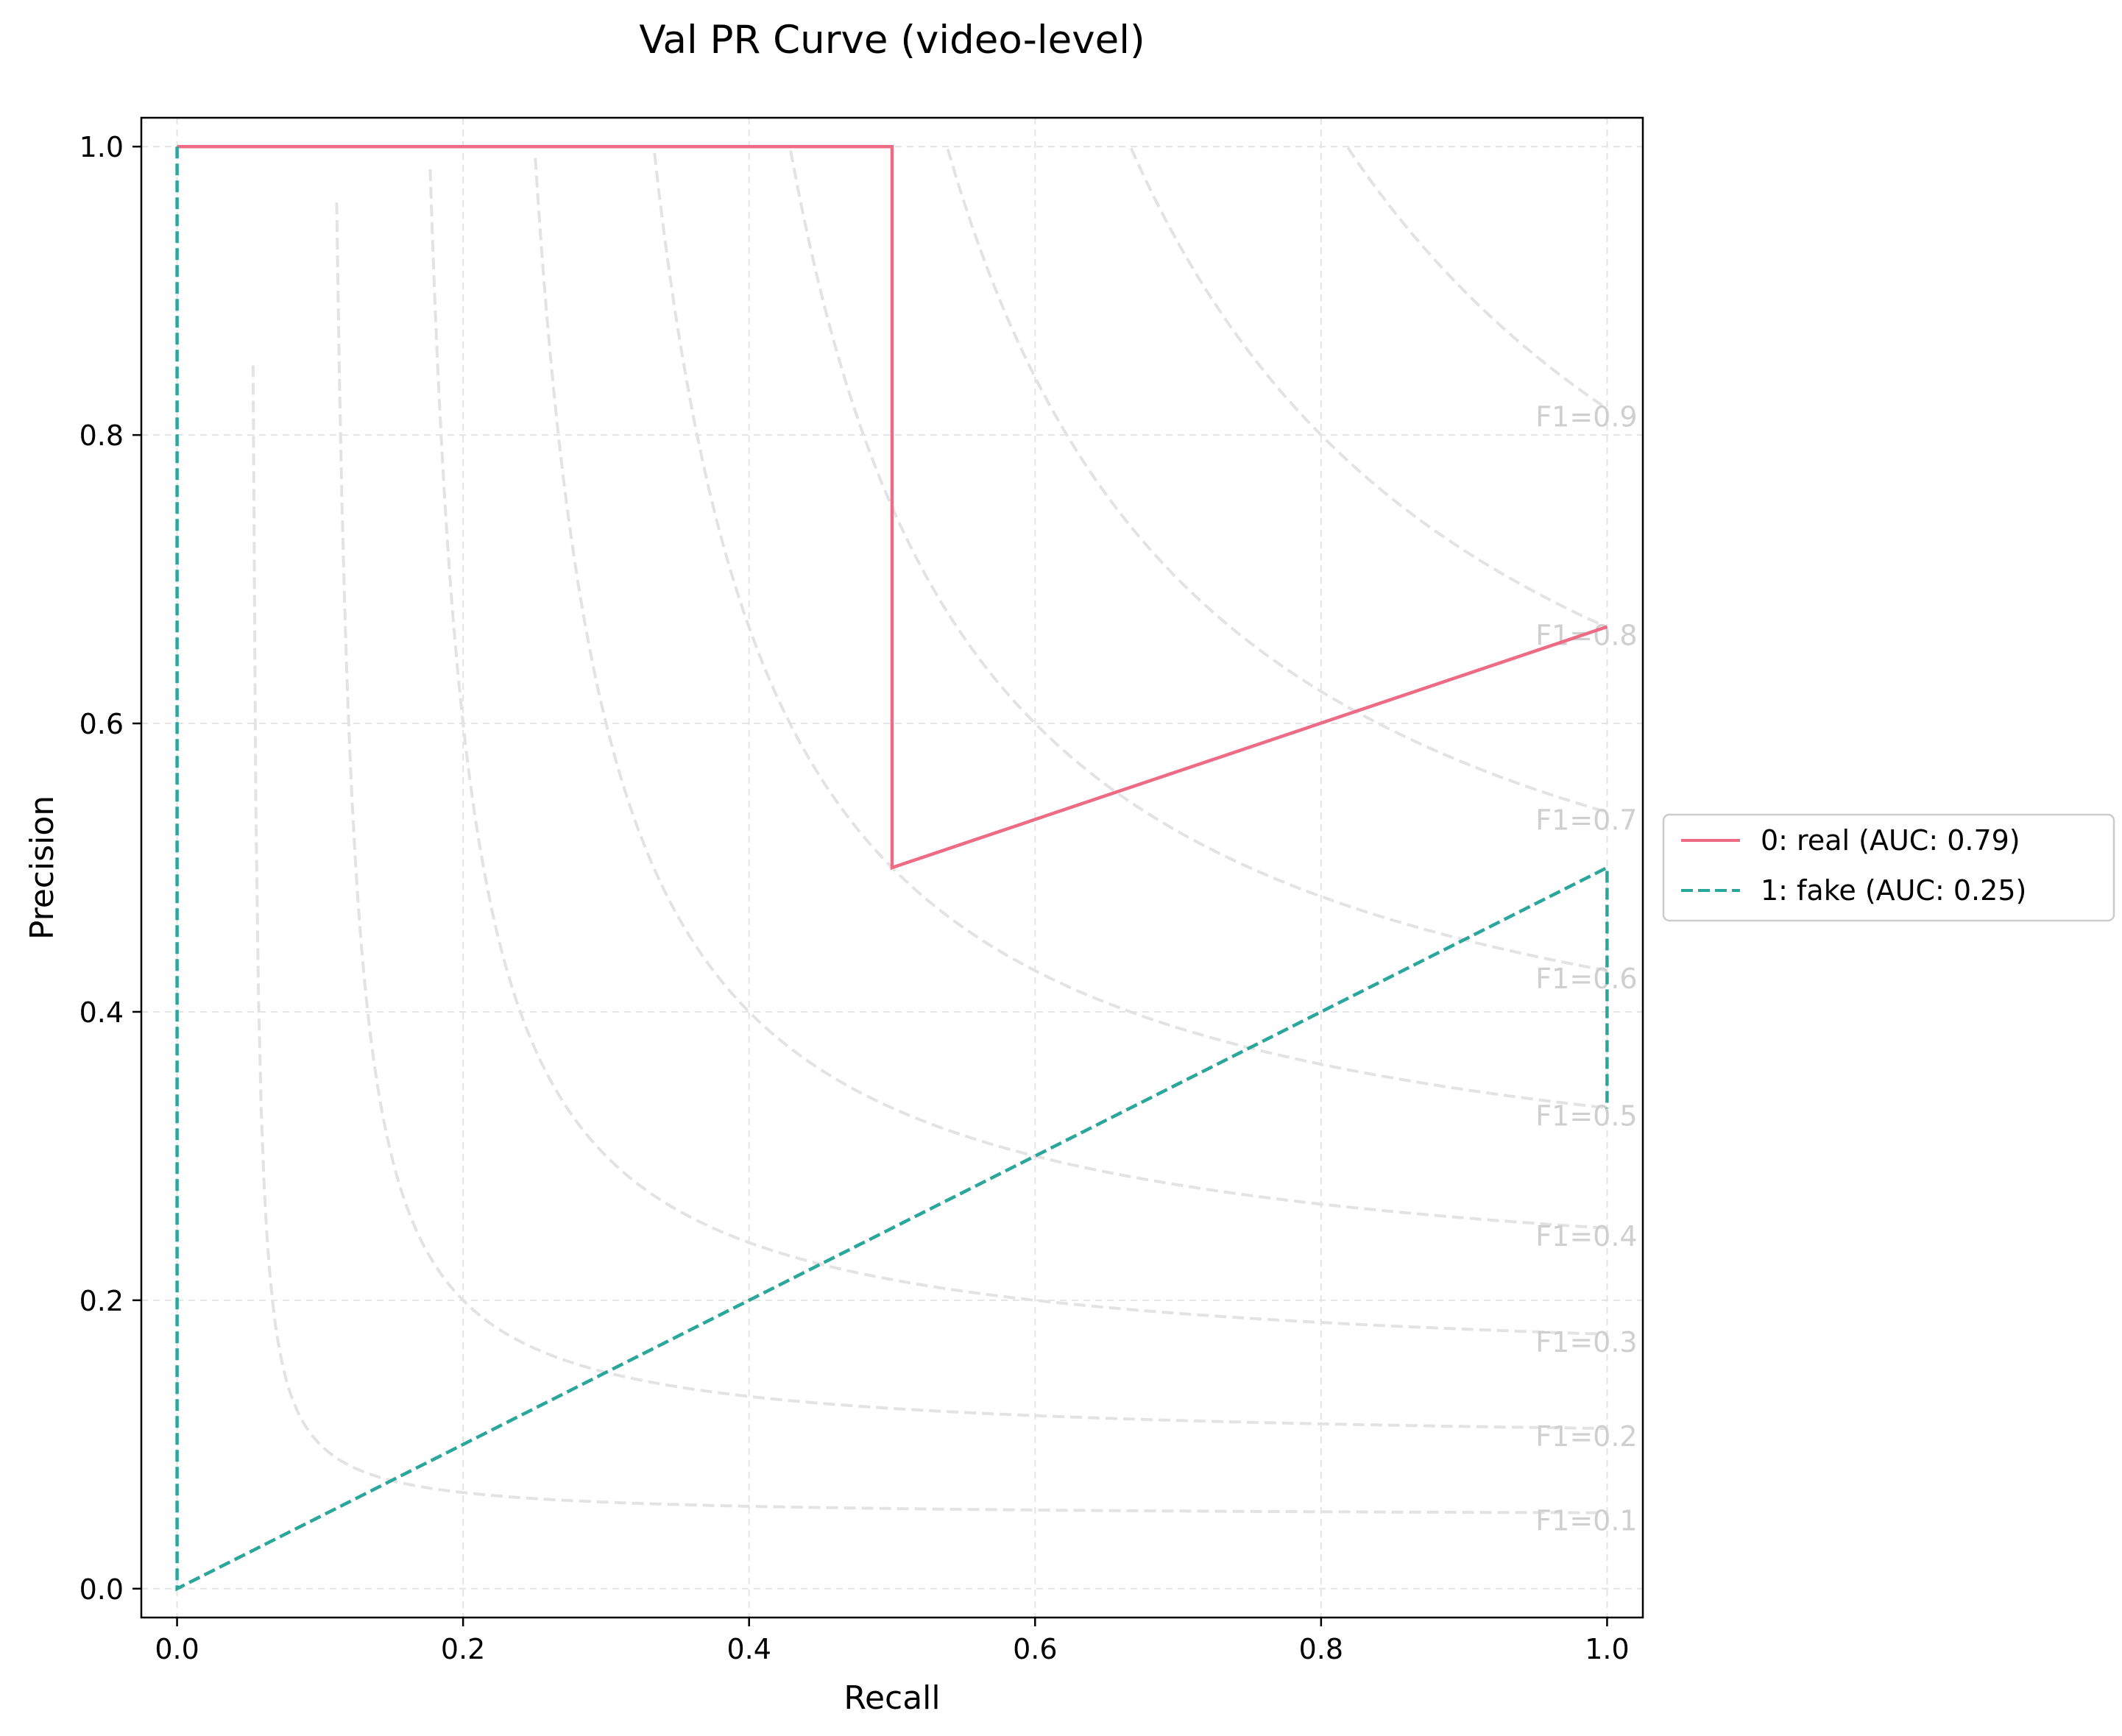 The height and width of the screenshot is (1736, 2122). I want to click on legend: 0: real (AUC: 0.79) 1: fake (AUC: 0.25), so click(1889, 867).